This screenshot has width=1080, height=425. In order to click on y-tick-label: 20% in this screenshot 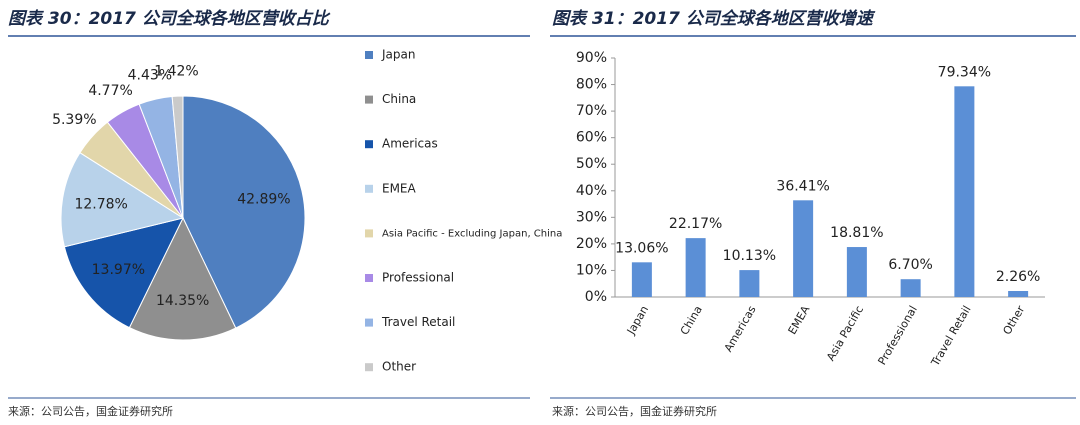, I will do `click(591, 244)`.